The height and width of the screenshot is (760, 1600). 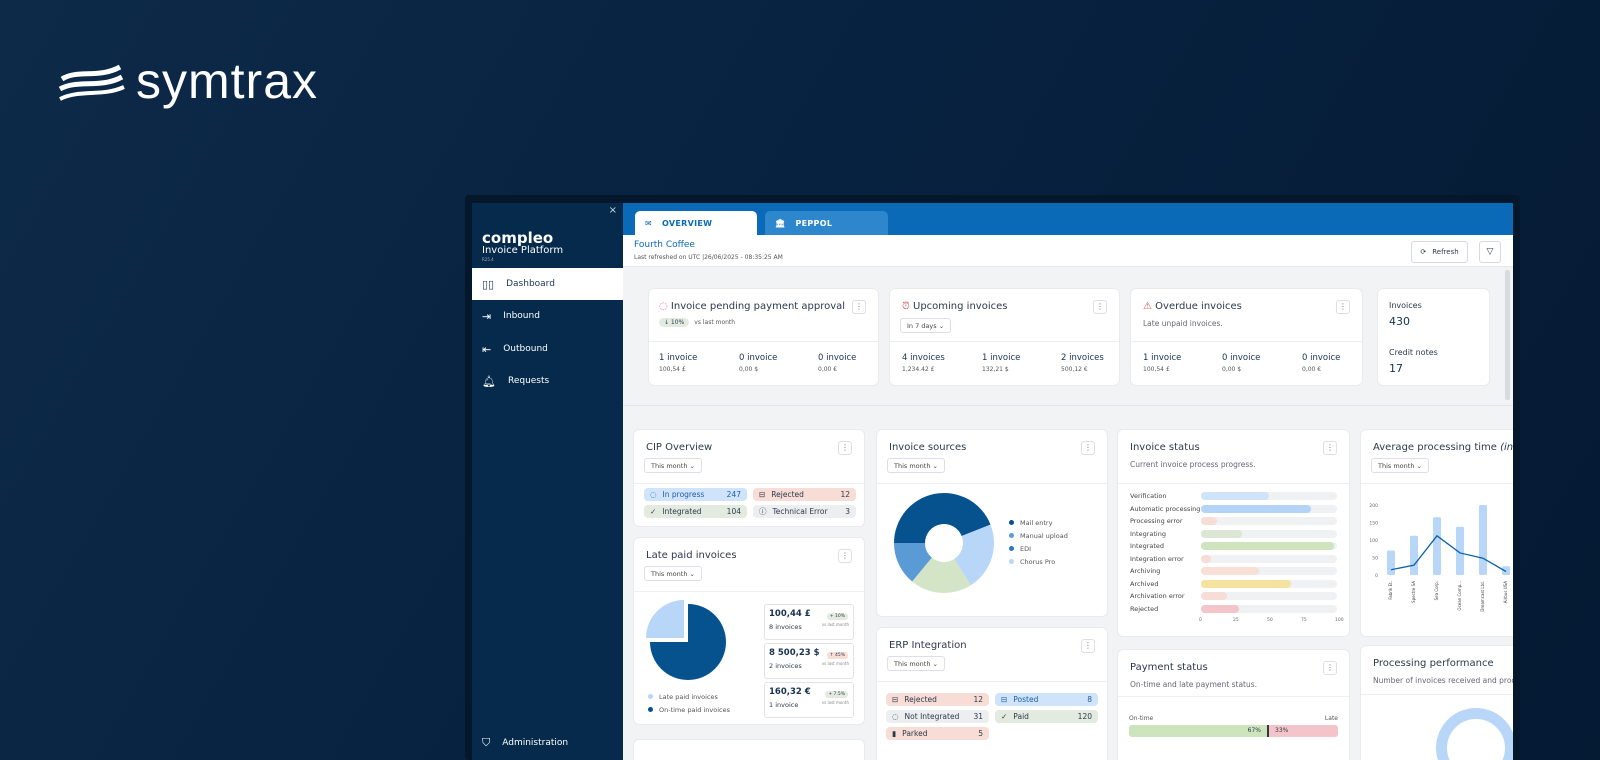 I want to click on chip-in-progress: ◌ In progress 247, so click(x=695, y=494).